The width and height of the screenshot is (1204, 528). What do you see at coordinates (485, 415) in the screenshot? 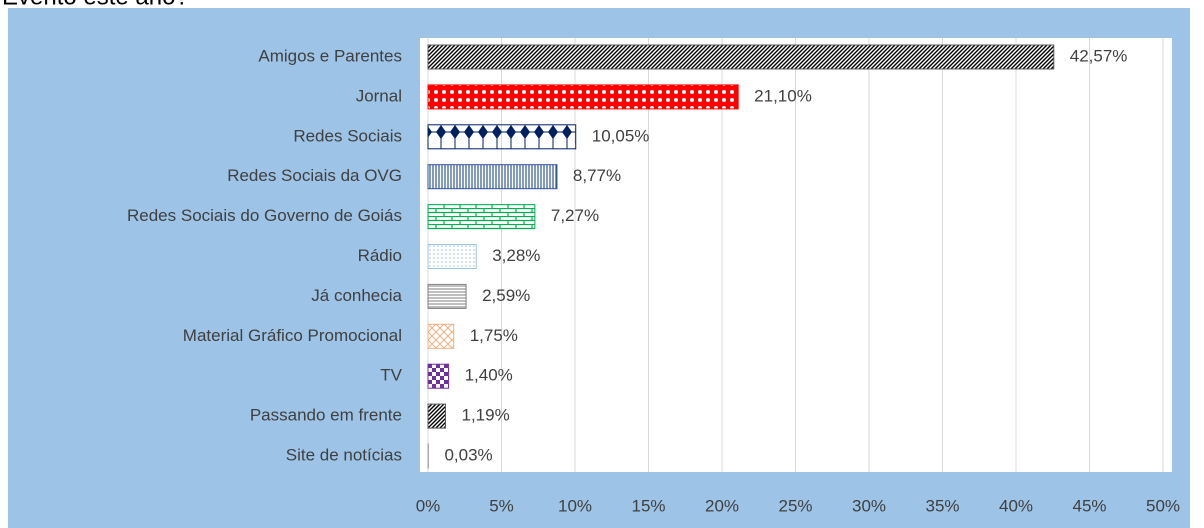
I see `data-label: 1,19%` at bounding box center [485, 415].